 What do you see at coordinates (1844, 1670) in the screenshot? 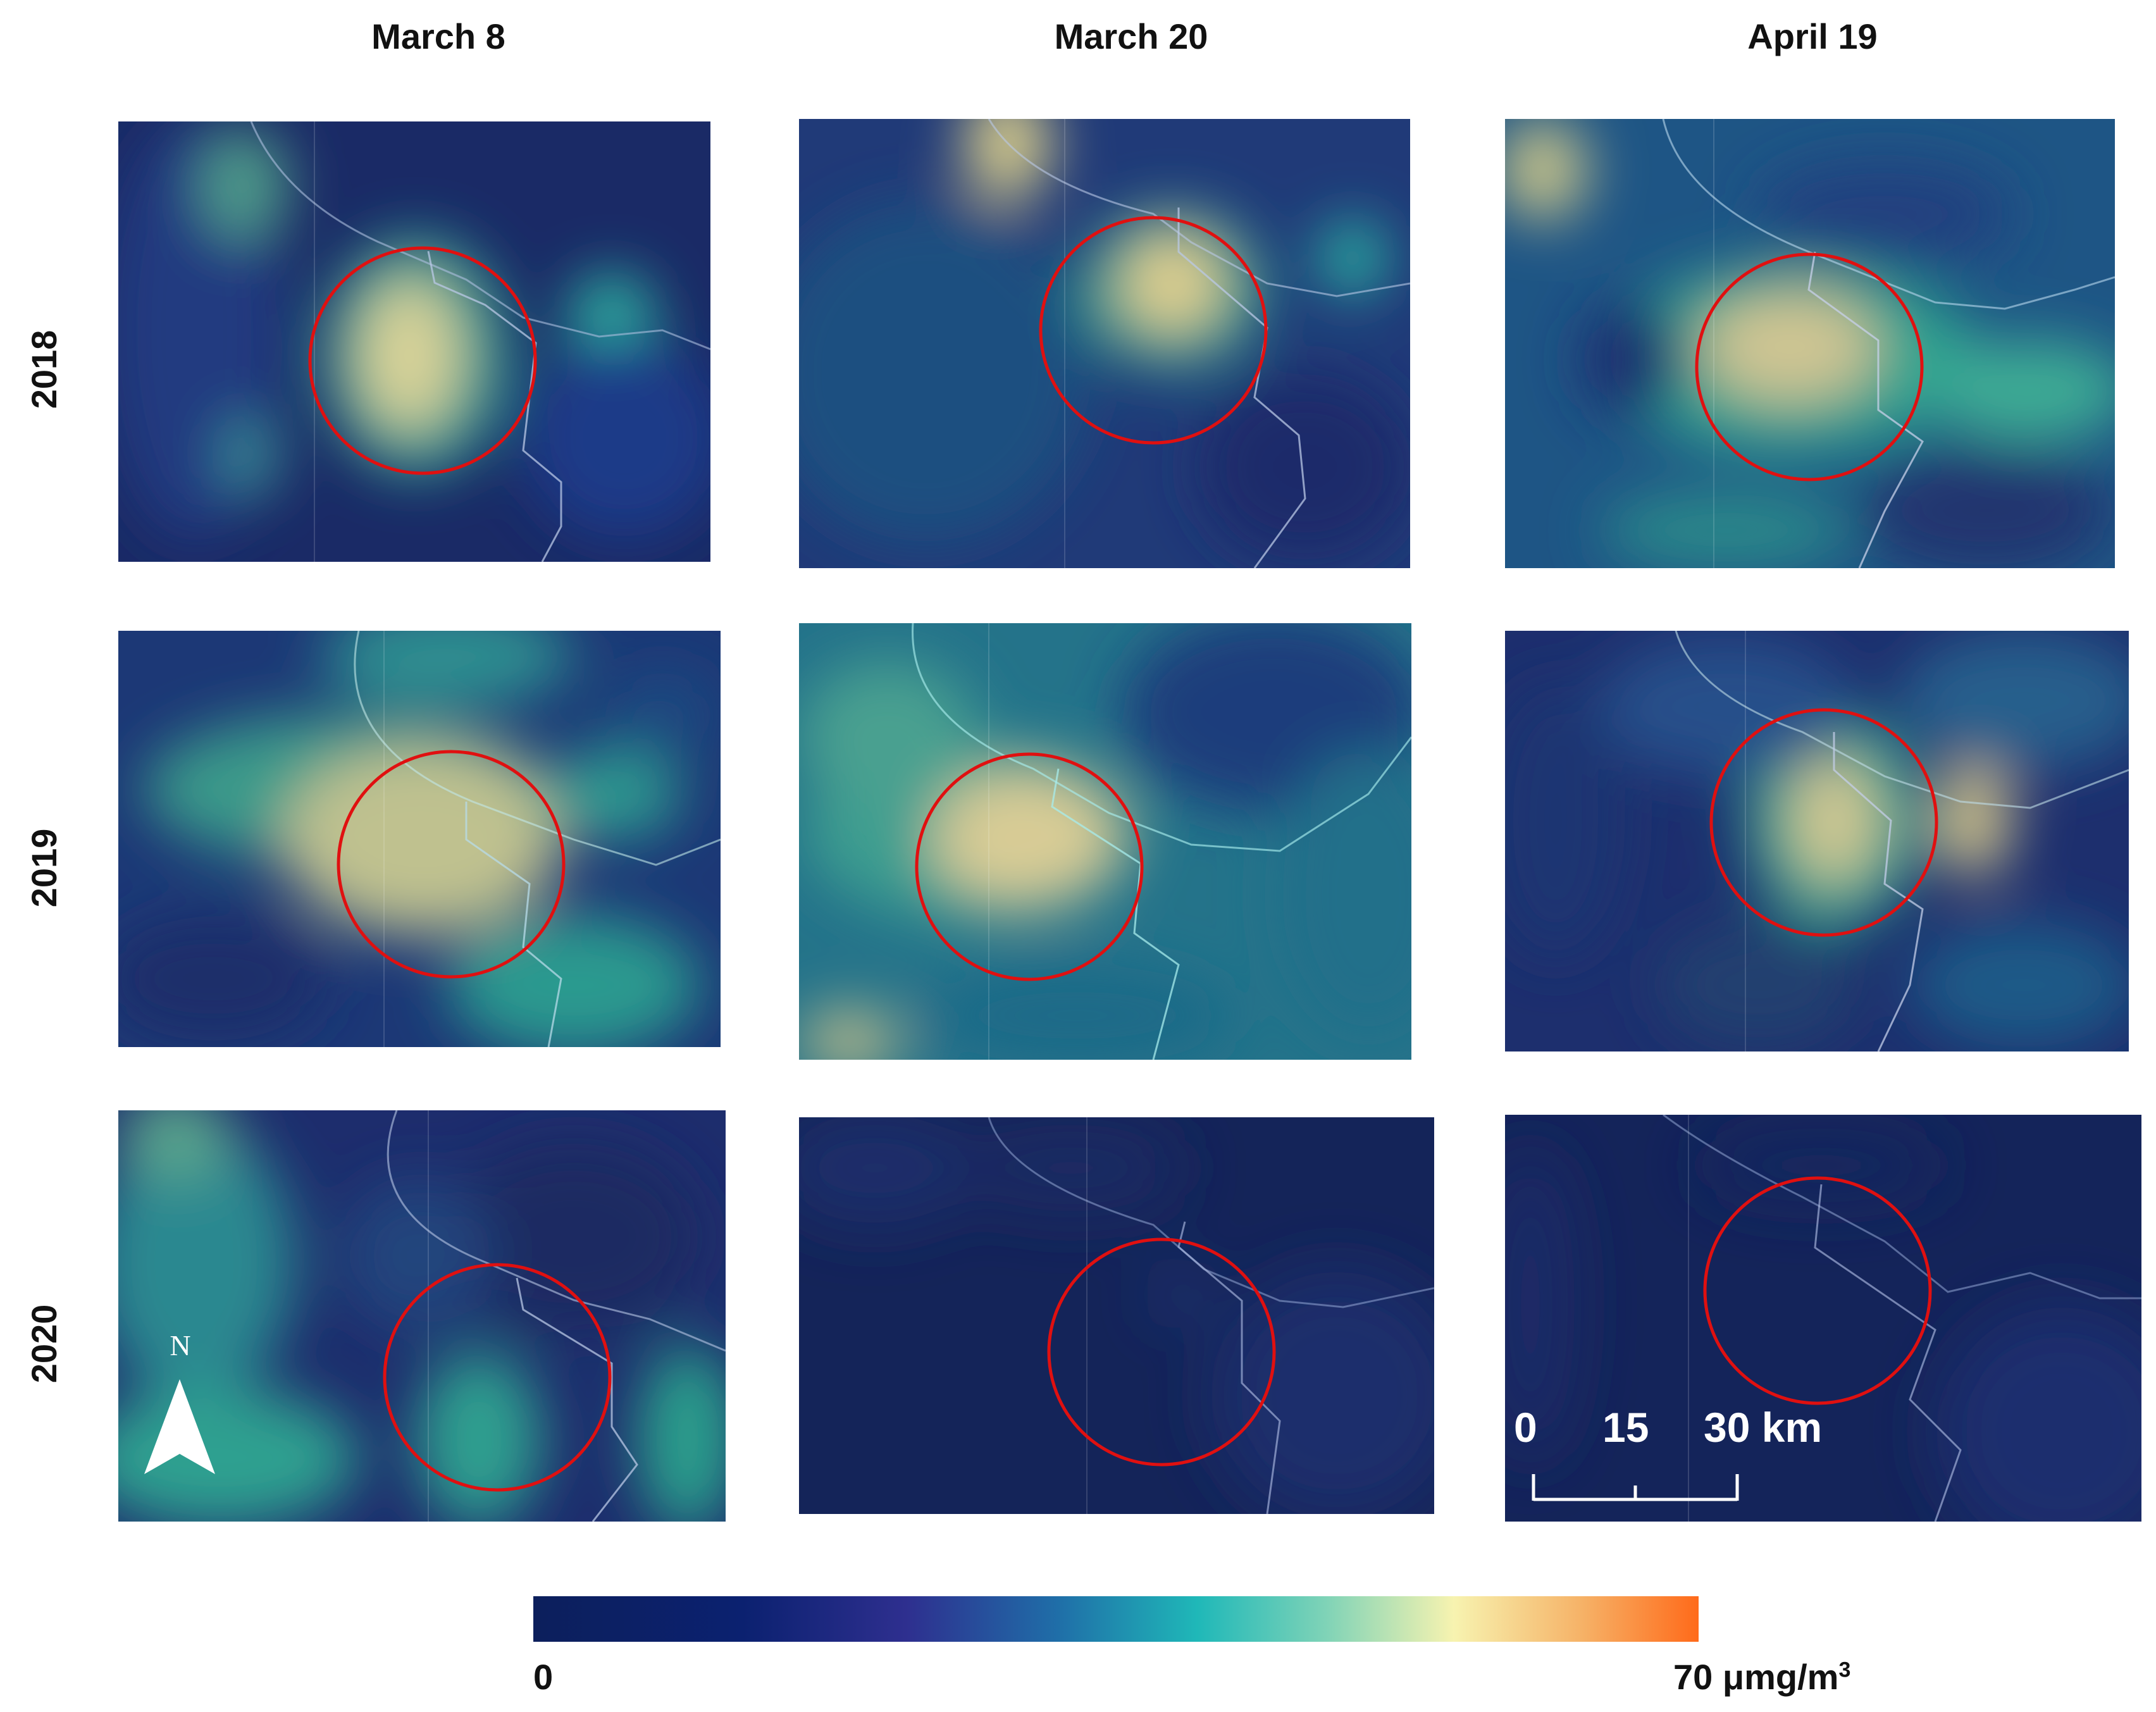
I see `colorbar-max-superscript: 3` at bounding box center [1844, 1670].